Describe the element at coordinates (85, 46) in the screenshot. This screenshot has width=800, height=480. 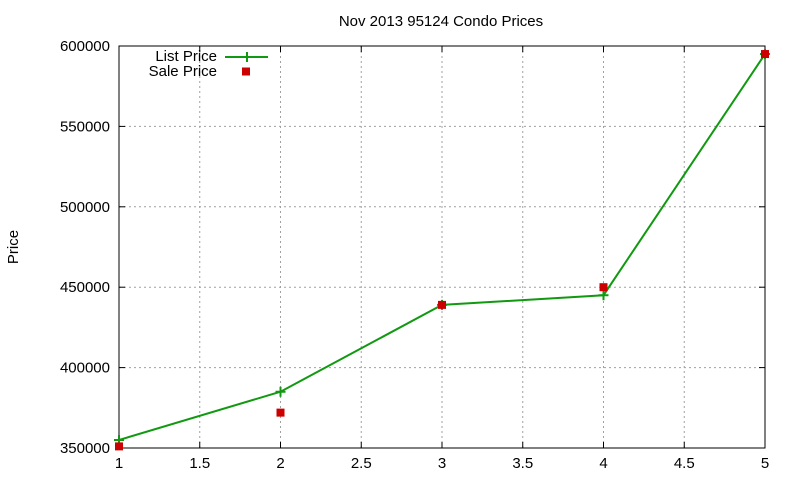
I see `y-tick-label: 600000` at that location.